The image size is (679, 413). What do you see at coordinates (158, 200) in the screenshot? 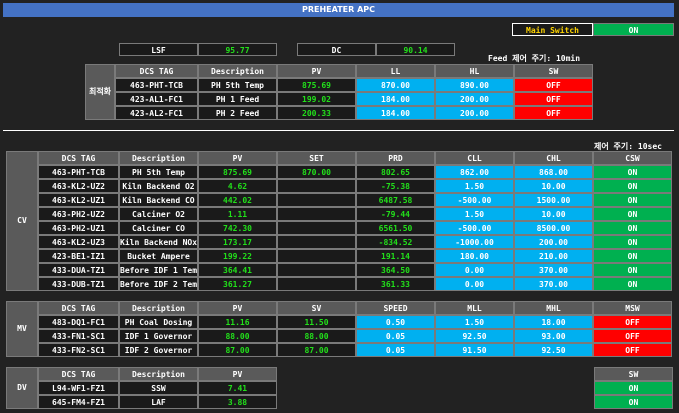
I see `cv-desc-cell: Kiln Backend CO` at bounding box center [158, 200].